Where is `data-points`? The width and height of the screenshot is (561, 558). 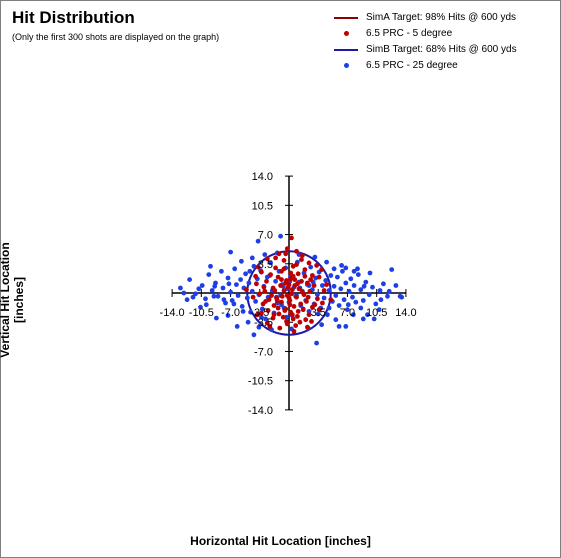 data-points is located at coordinates (291, 289).